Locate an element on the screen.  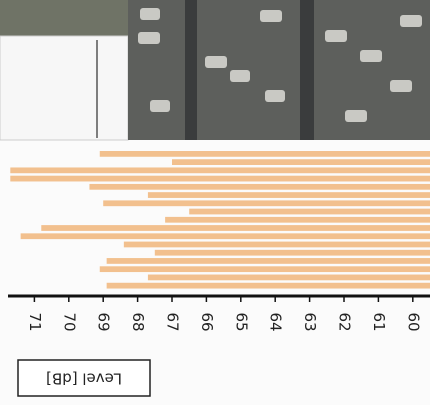
x-axis-label: Level [dB] is located at coordinates (84, 379).